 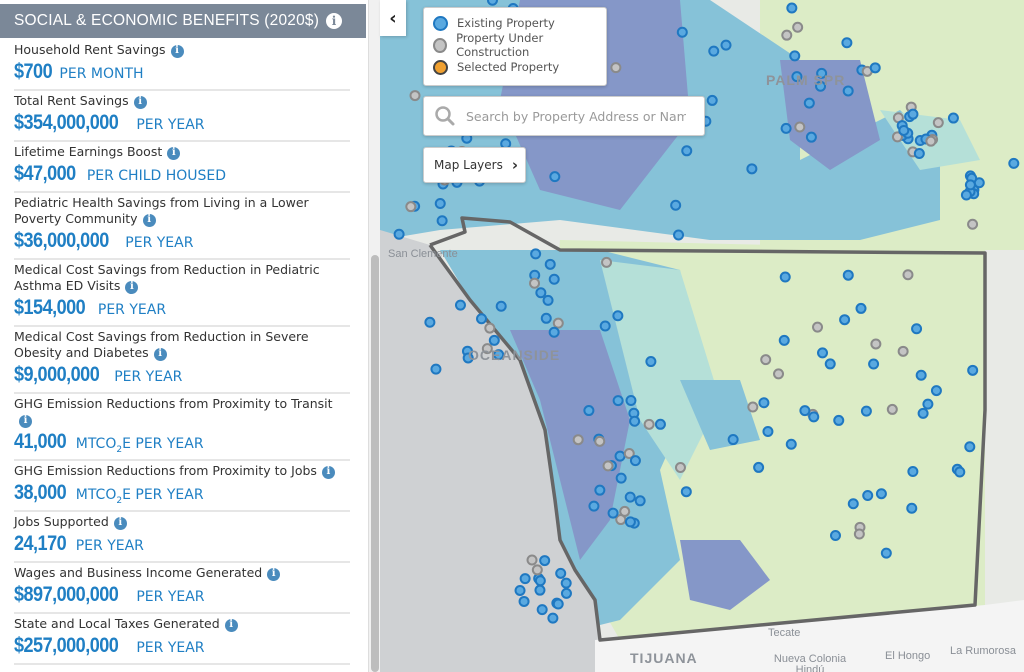 I want to click on search-input, so click(x=576, y=116).